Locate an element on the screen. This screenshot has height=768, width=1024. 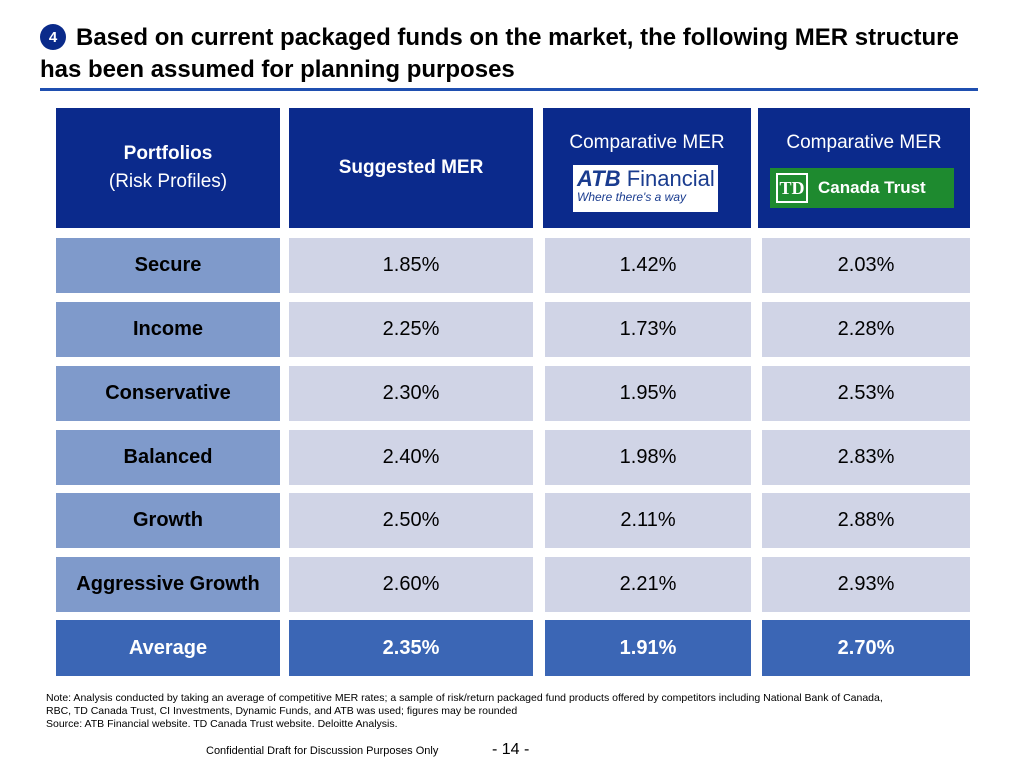
header-suggested-mer-label: Suggested MER is located at coordinates (411, 167).